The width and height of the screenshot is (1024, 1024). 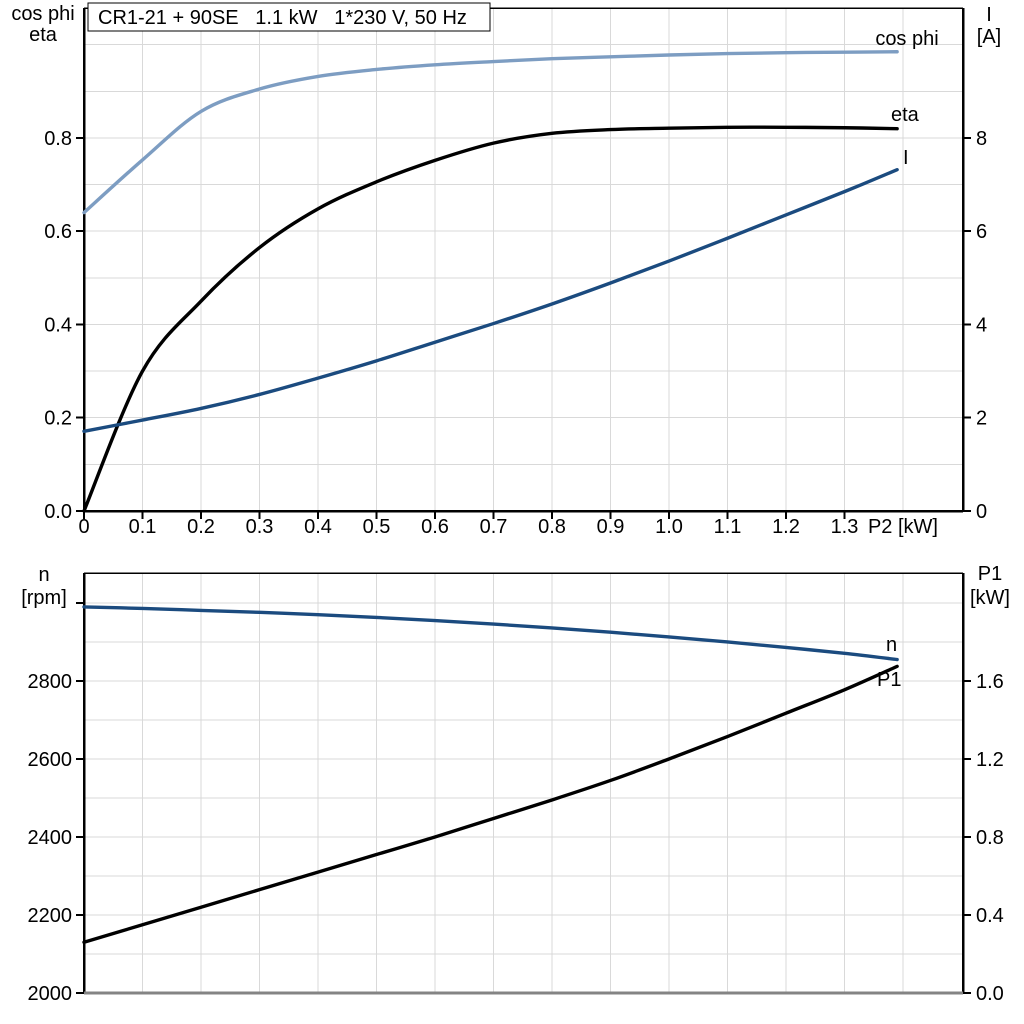 What do you see at coordinates (989, 37) in the screenshot?
I see `right-axis-unit-label: [A]` at bounding box center [989, 37].